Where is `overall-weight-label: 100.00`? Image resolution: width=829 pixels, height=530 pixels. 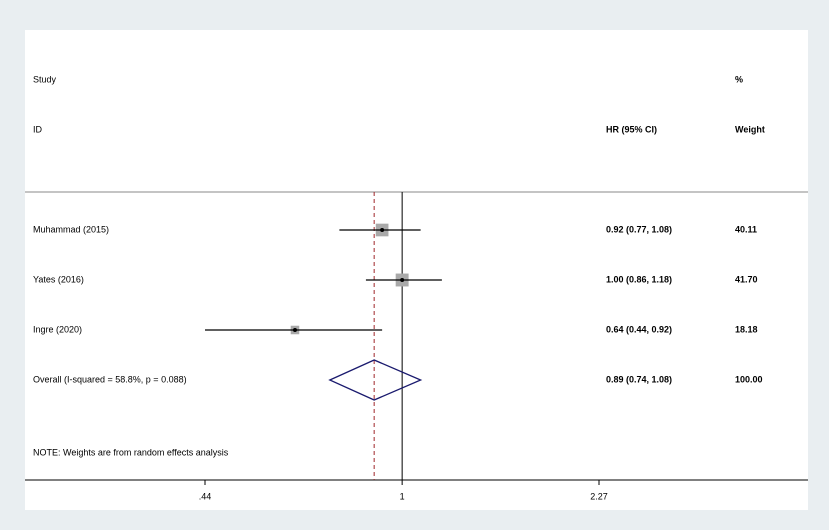 overall-weight-label: 100.00 is located at coordinates (749, 379).